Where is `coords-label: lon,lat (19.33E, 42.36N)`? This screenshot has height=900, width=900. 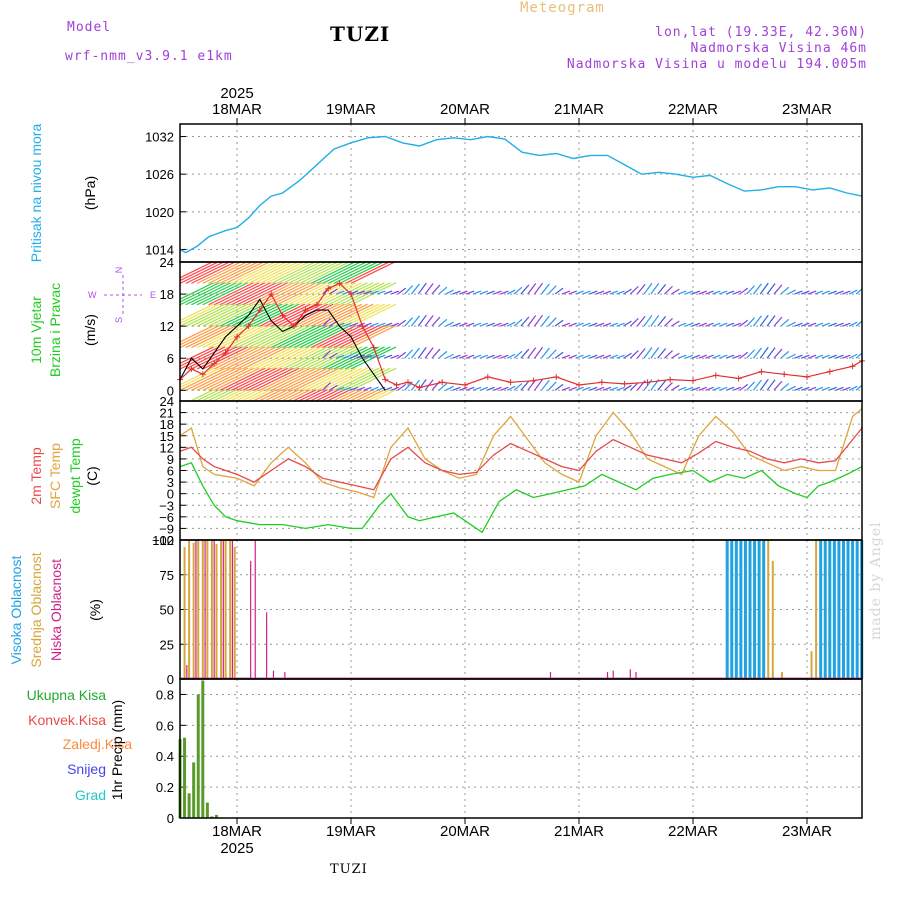
coords-label: lon,lat (19.33E, 42.36N) is located at coordinates (761, 32).